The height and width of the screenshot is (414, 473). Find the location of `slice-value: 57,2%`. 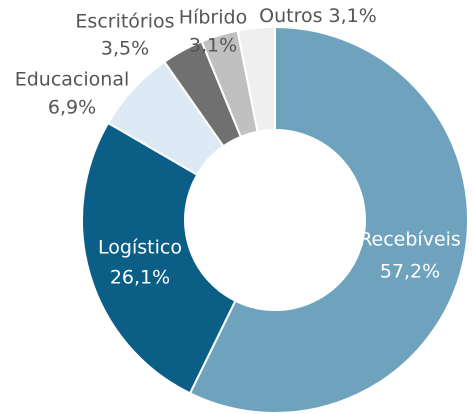

slice-value: 57,2% is located at coordinates (410, 272).